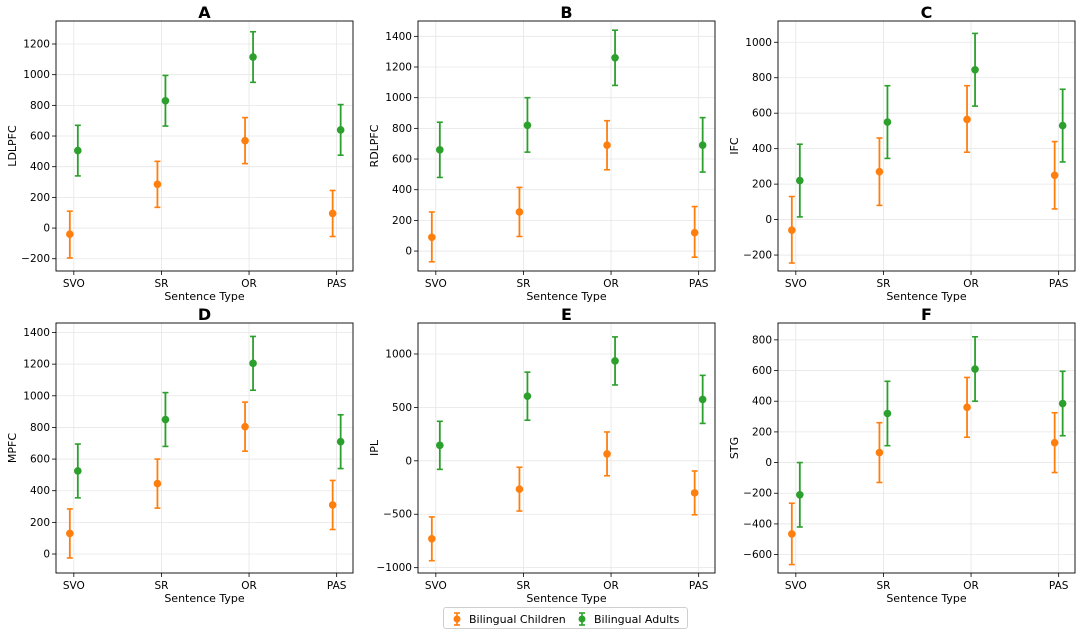  Describe the element at coordinates (398, 37) in the screenshot. I see `y-tick-label: 1400` at that location.